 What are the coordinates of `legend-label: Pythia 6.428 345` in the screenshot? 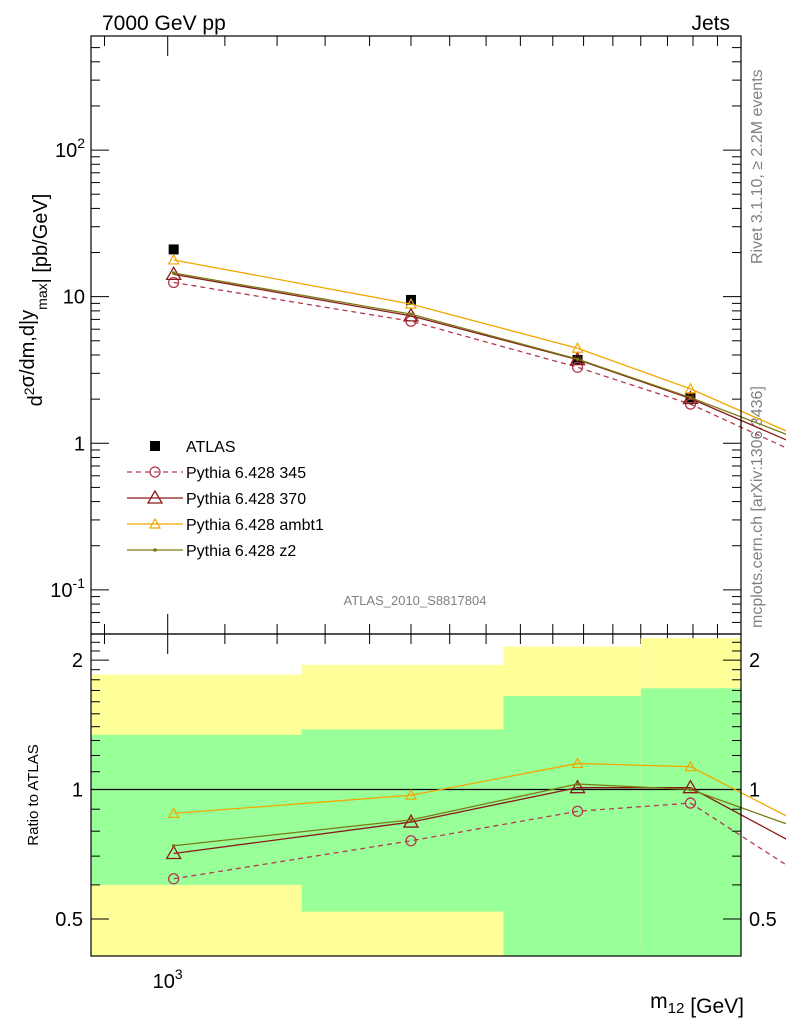 It's located at (246, 473).